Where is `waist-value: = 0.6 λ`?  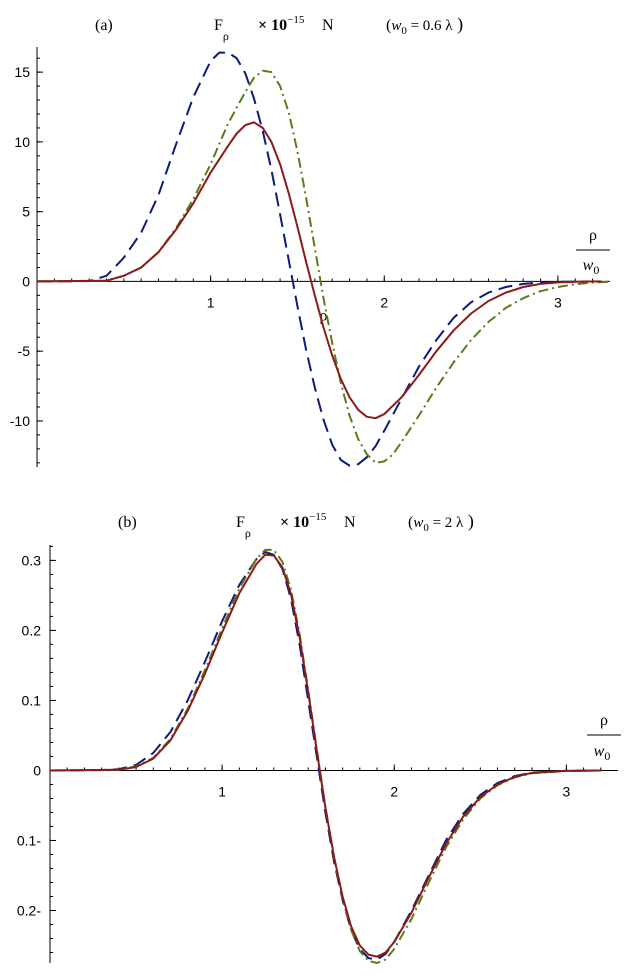 waist-value: = 0.6 λ is located at coordinates (430, 26).